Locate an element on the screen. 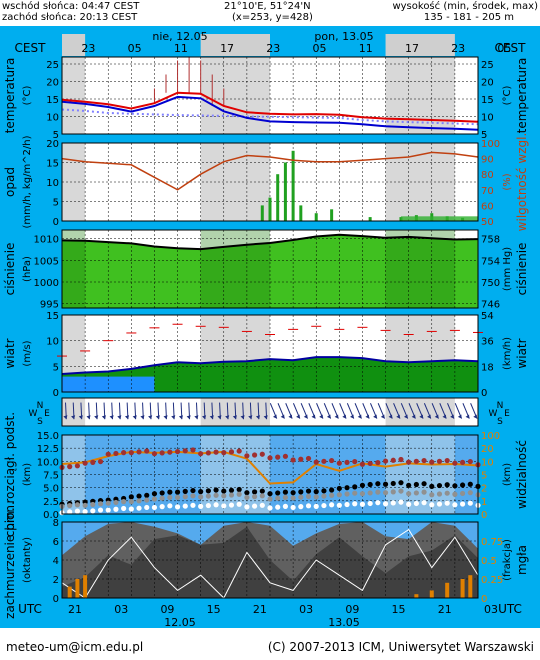  y-tick-label: 20 is located at coordinates (52, 144).